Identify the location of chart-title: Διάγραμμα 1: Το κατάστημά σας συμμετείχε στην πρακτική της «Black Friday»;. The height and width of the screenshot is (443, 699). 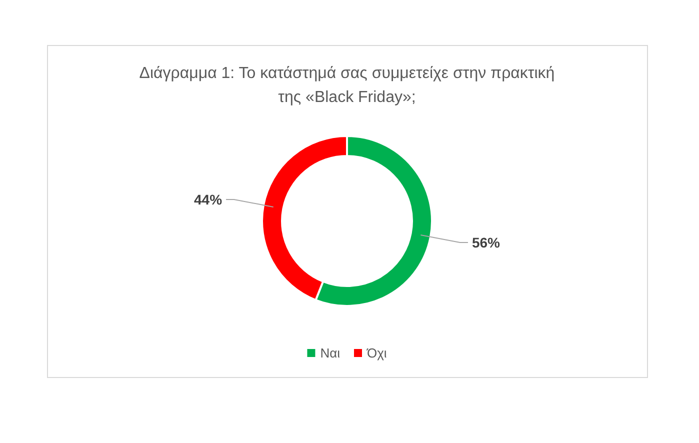
(347, 85).